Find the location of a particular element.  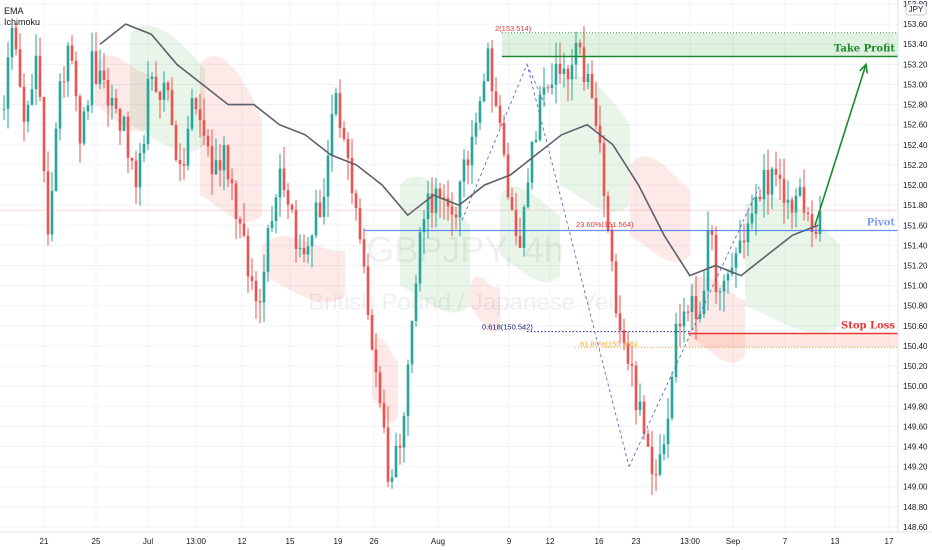

ichimoku-indicator-label: Ichimoku is located at coordinates (22, 22).